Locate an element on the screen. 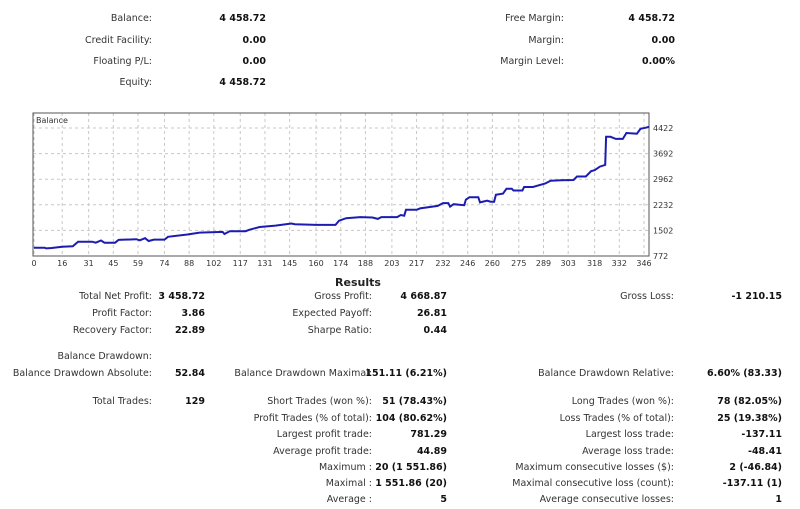 This screenshot has width=800, height=509. x-tick-label: 346 is located at coordinates (643, 263).